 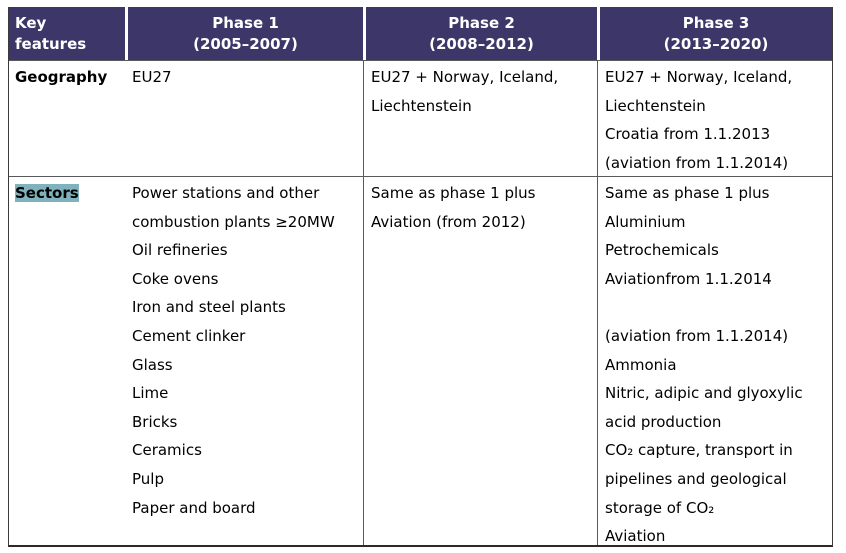 What do you see at coordinates (480, 118) in the screenshot?
I see `geography-phase-2-cell: EU27 + Norway, Iceland, Liechtenstein` at bounding box center [480, 118].